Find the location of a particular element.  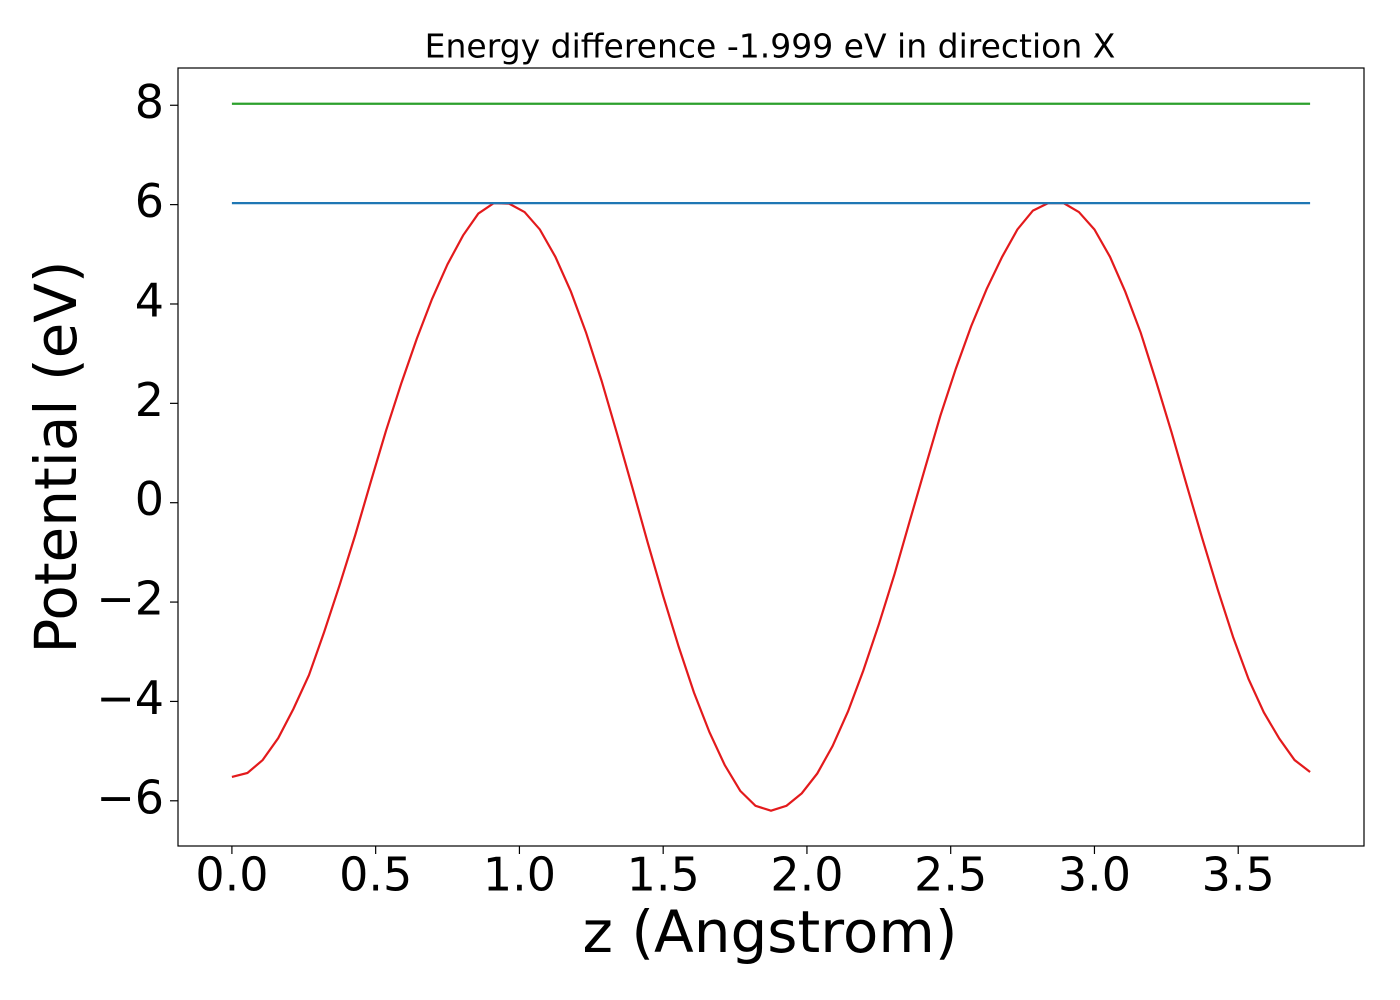

y-tick-label: −6 is located at coordinates (130, 797).